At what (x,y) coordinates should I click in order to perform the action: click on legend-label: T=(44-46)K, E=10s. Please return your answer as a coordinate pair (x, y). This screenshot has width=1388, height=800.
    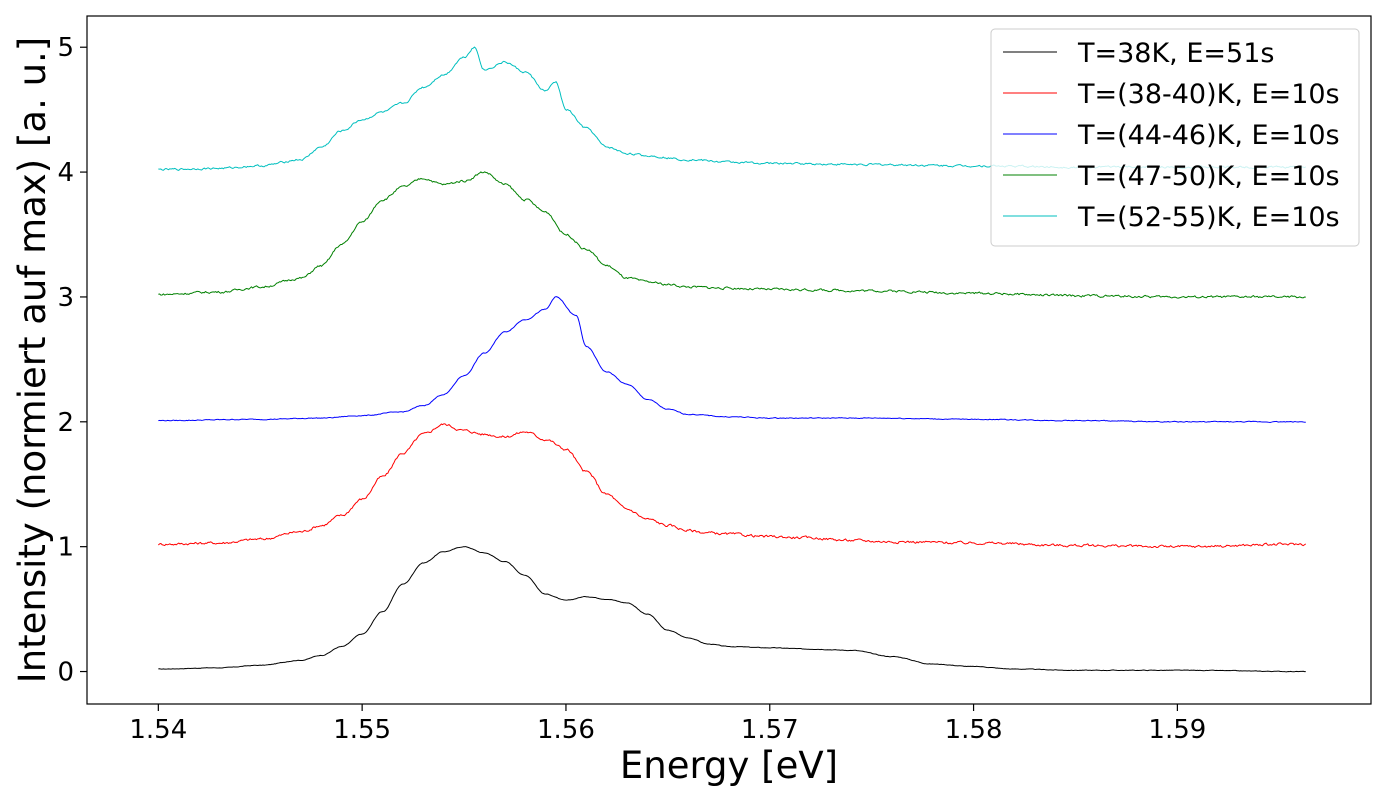
    Looking at the image, I should click on (1208, 135).